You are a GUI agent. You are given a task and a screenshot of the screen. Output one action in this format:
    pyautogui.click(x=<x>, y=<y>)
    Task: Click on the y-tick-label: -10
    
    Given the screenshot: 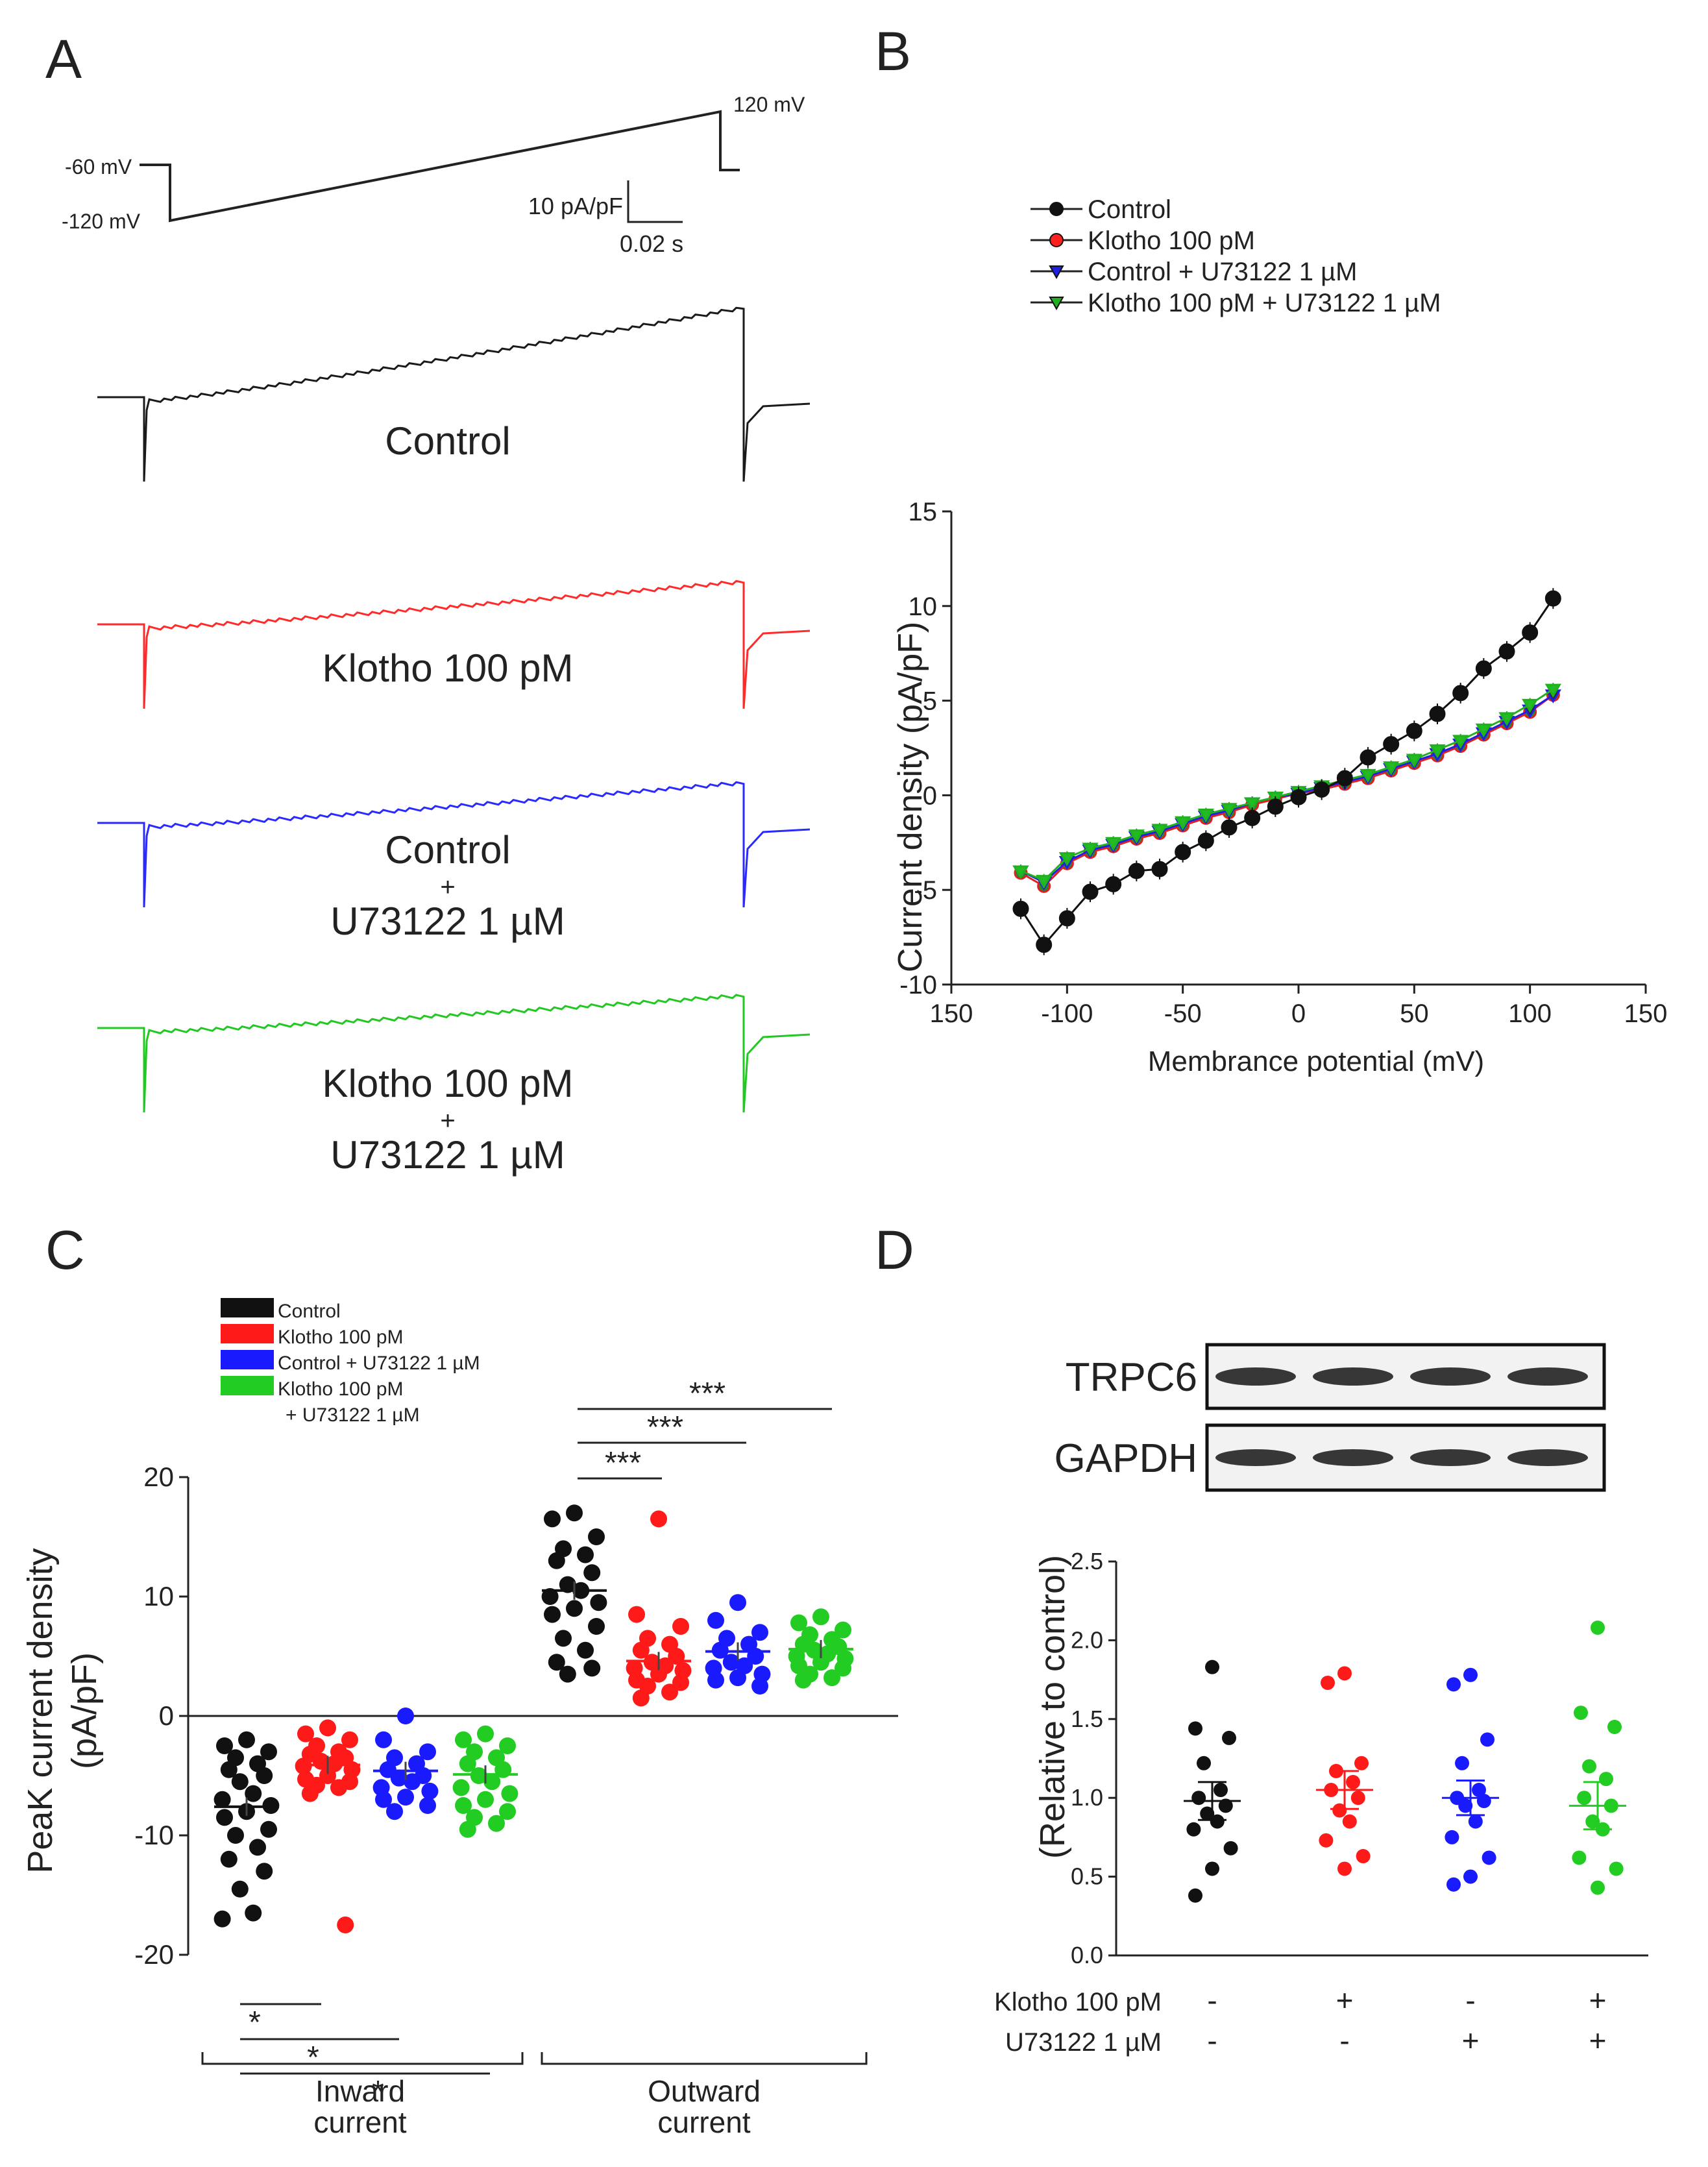 What is the action you would take?
    pyautogui.click(x=918, y=985)
    